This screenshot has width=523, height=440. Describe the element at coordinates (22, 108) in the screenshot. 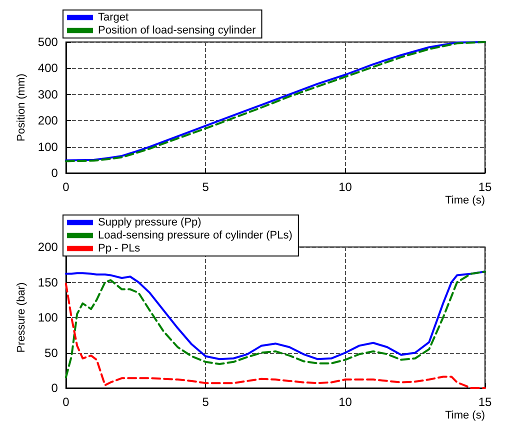

I see `y-axis-title: Position (mm)` at that location.